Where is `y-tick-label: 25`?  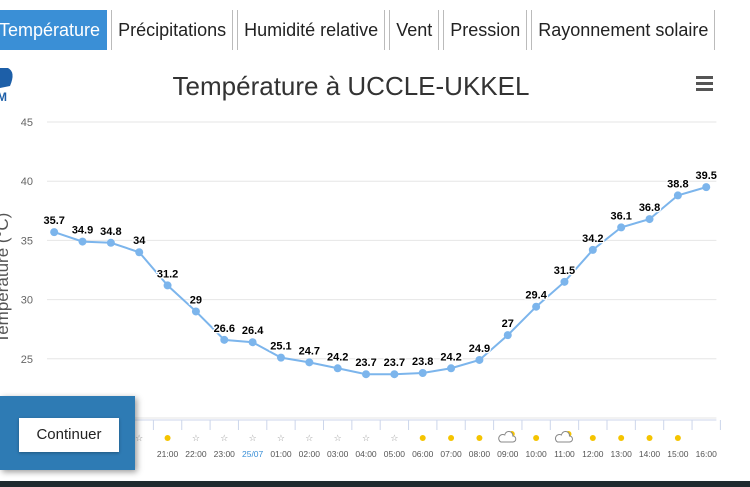 y-tick-label: 25 is located at coordinates (27, 360).